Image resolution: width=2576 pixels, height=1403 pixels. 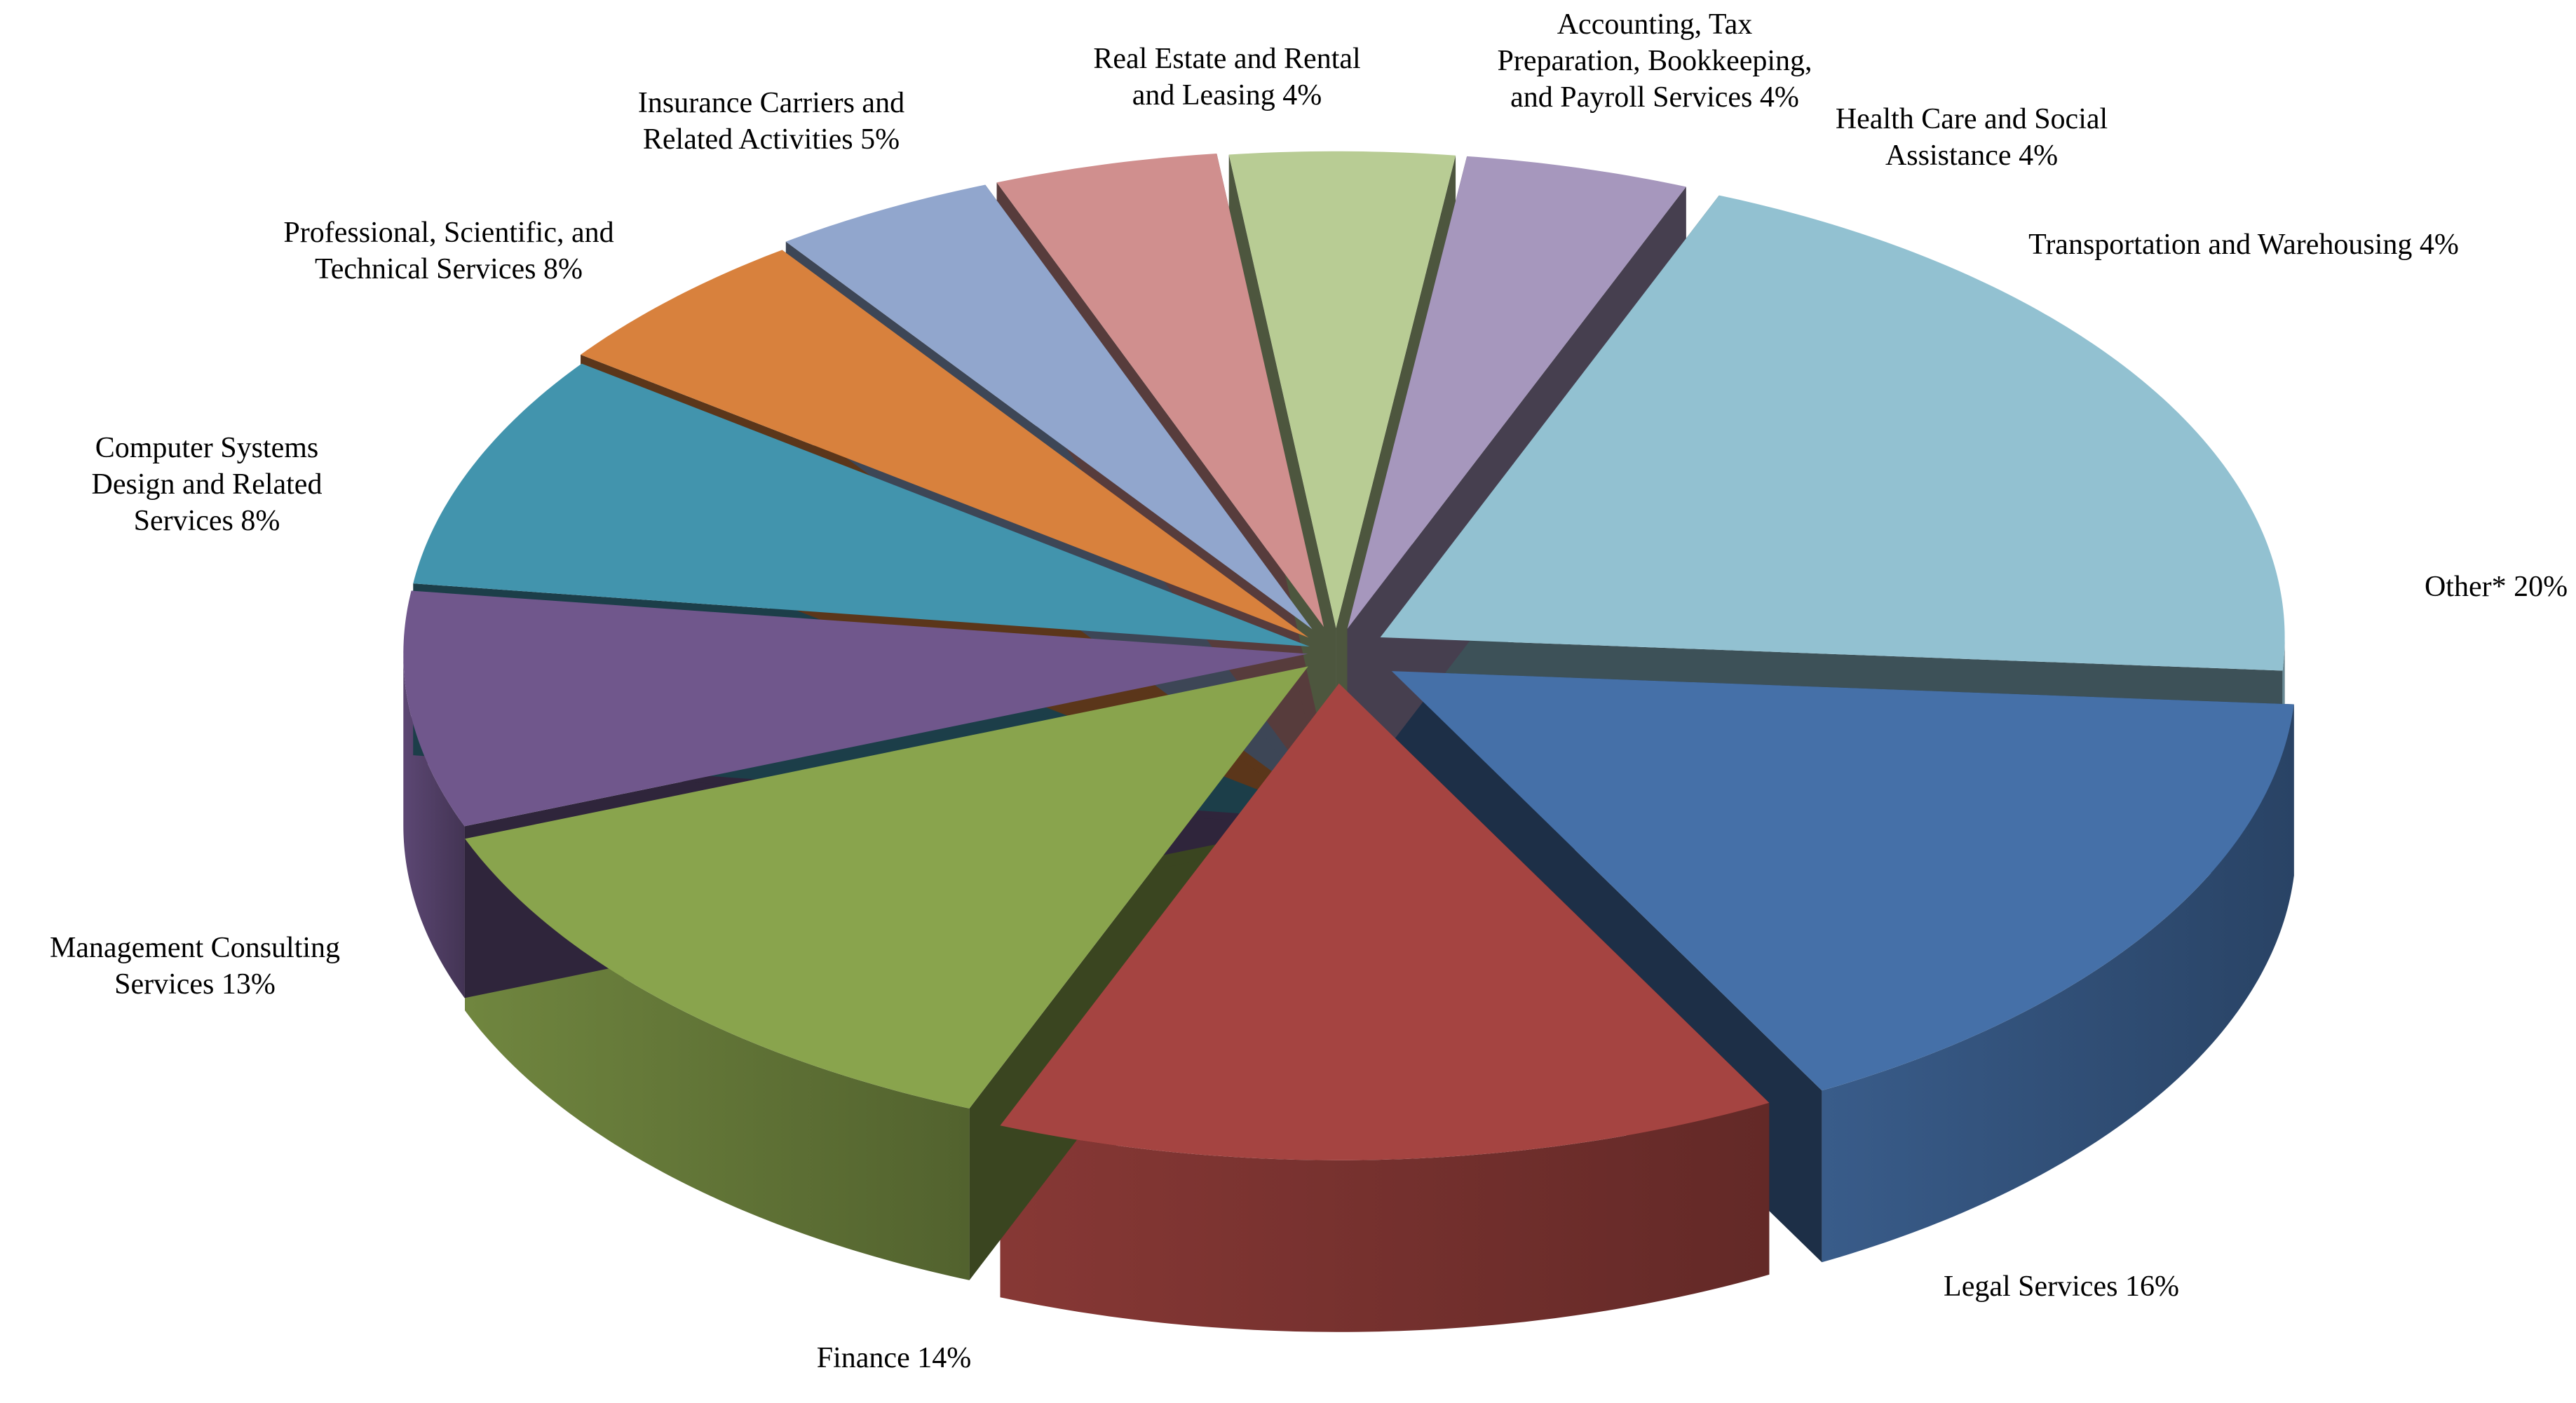 I want to click on slice-label-line-1-0: Legal Services 16%, so click(x=2061, y=1286).